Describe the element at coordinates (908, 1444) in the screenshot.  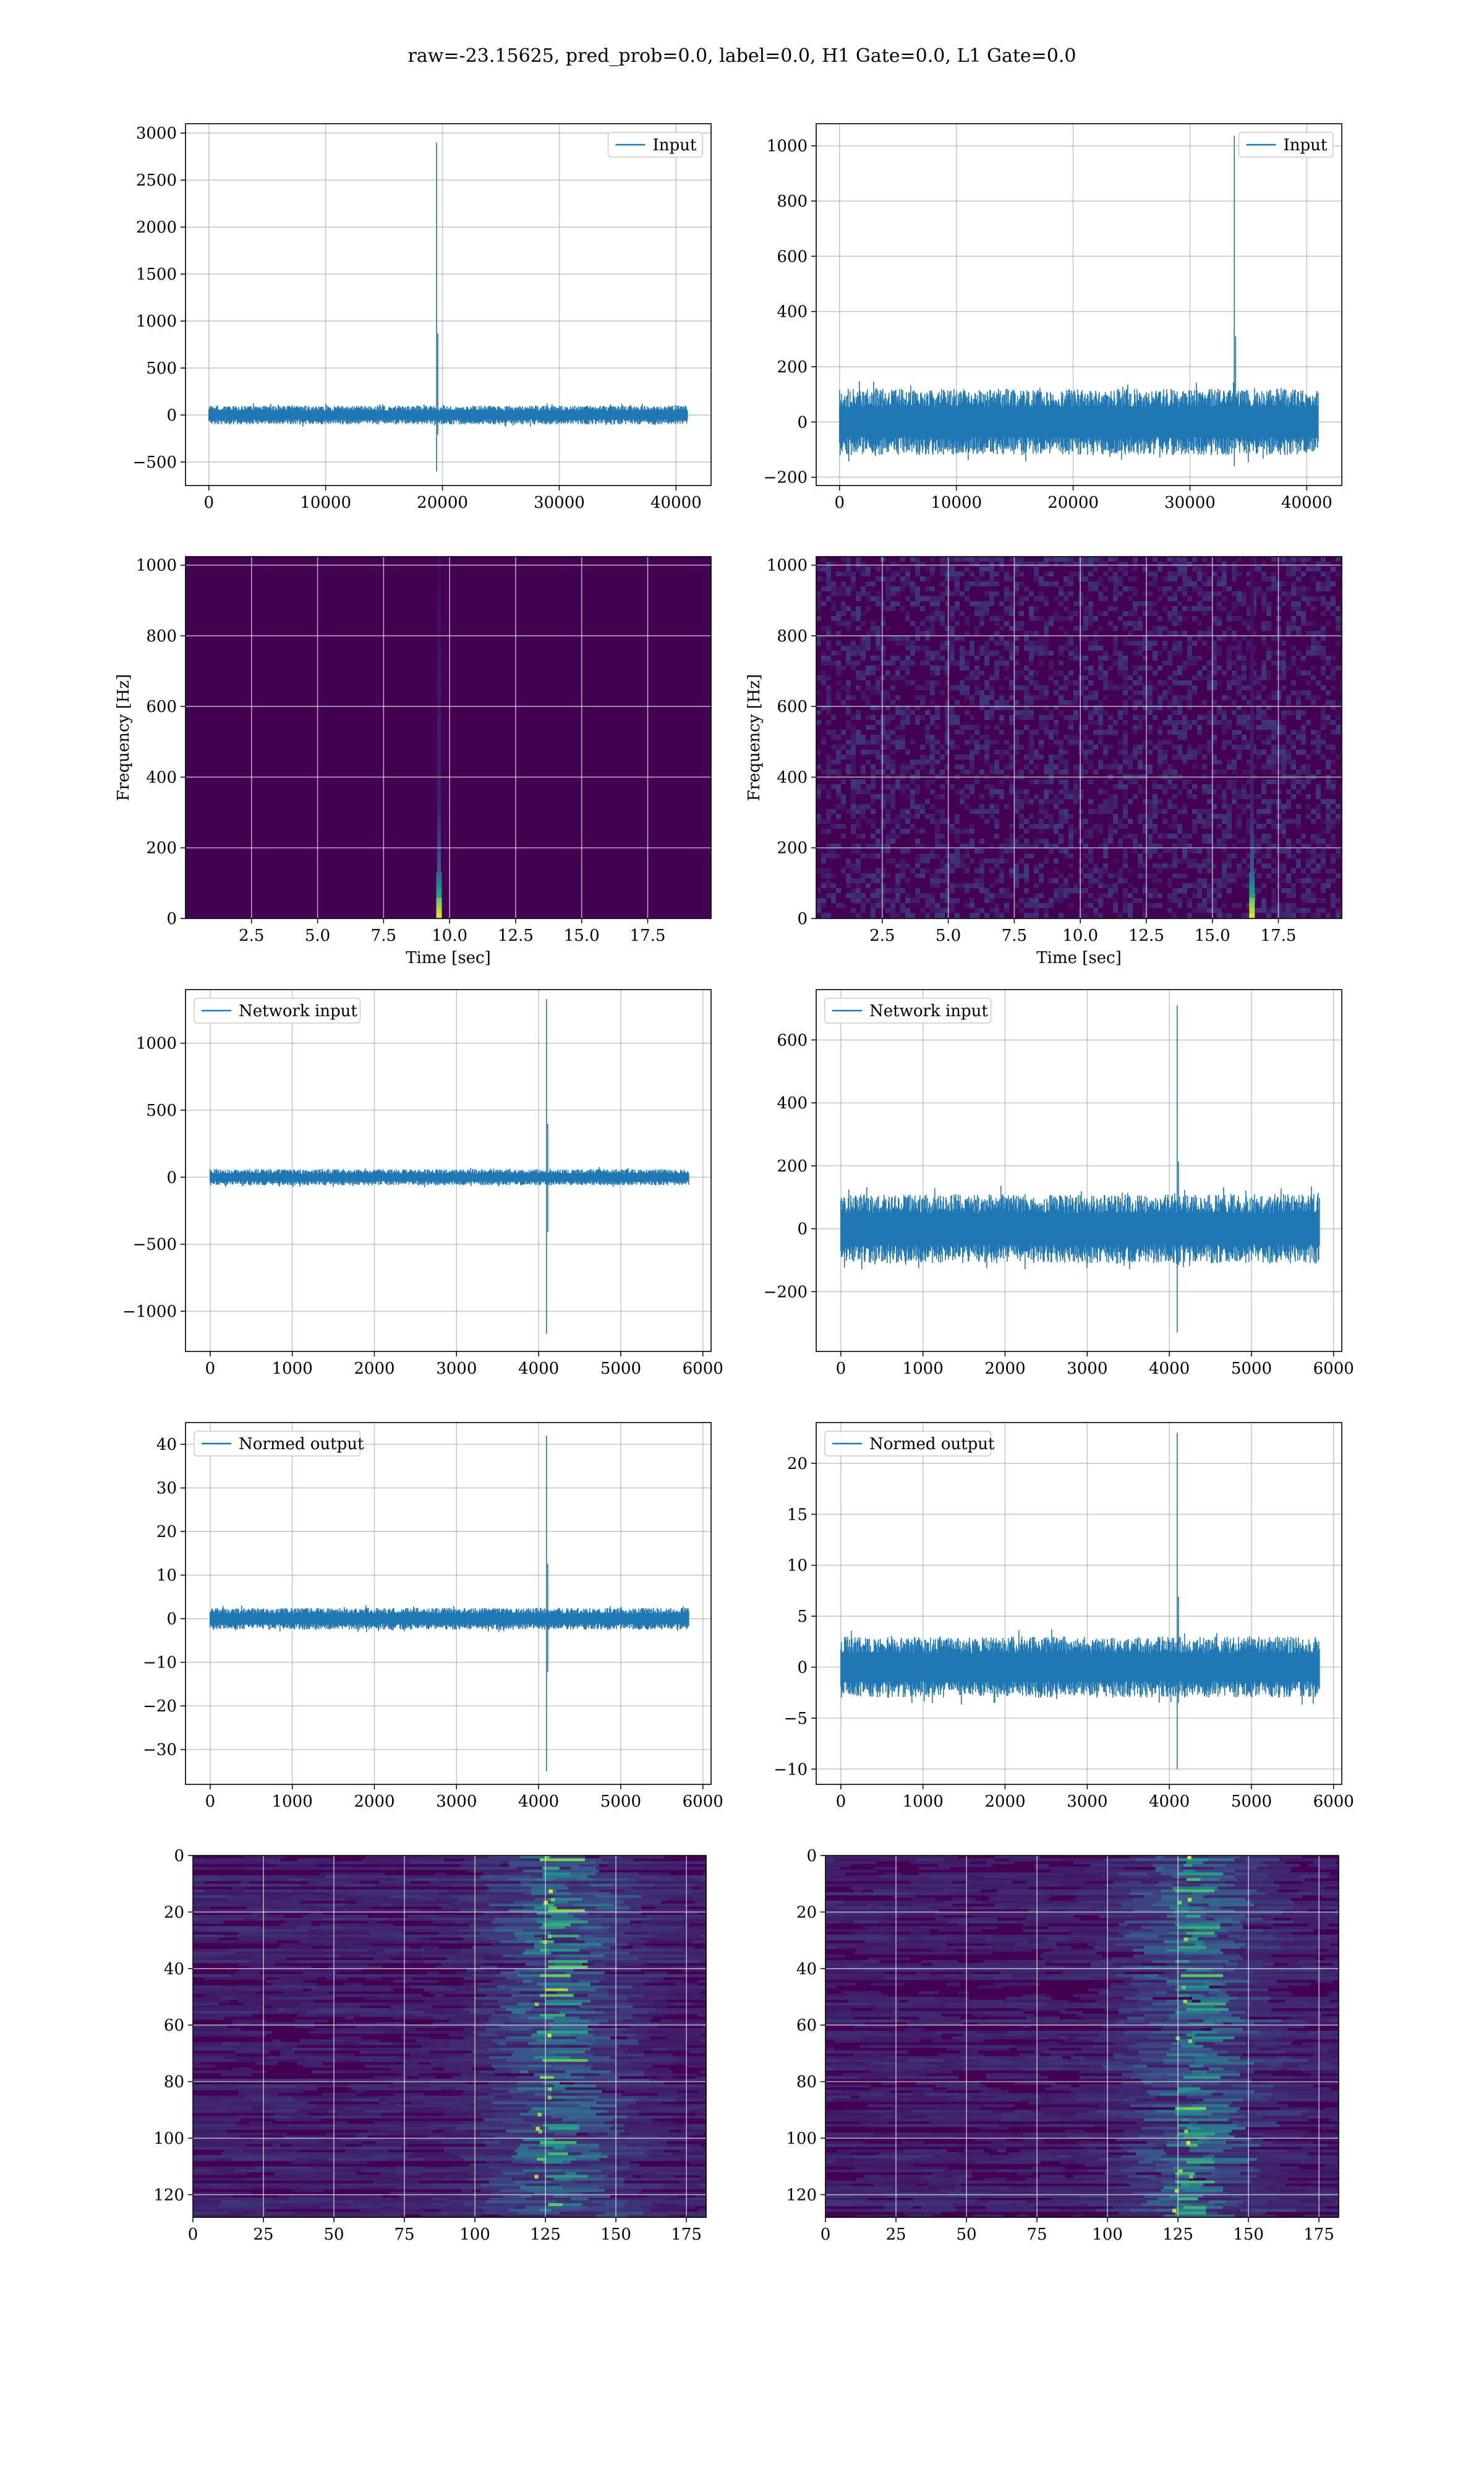
I see `legend-box` at that location.